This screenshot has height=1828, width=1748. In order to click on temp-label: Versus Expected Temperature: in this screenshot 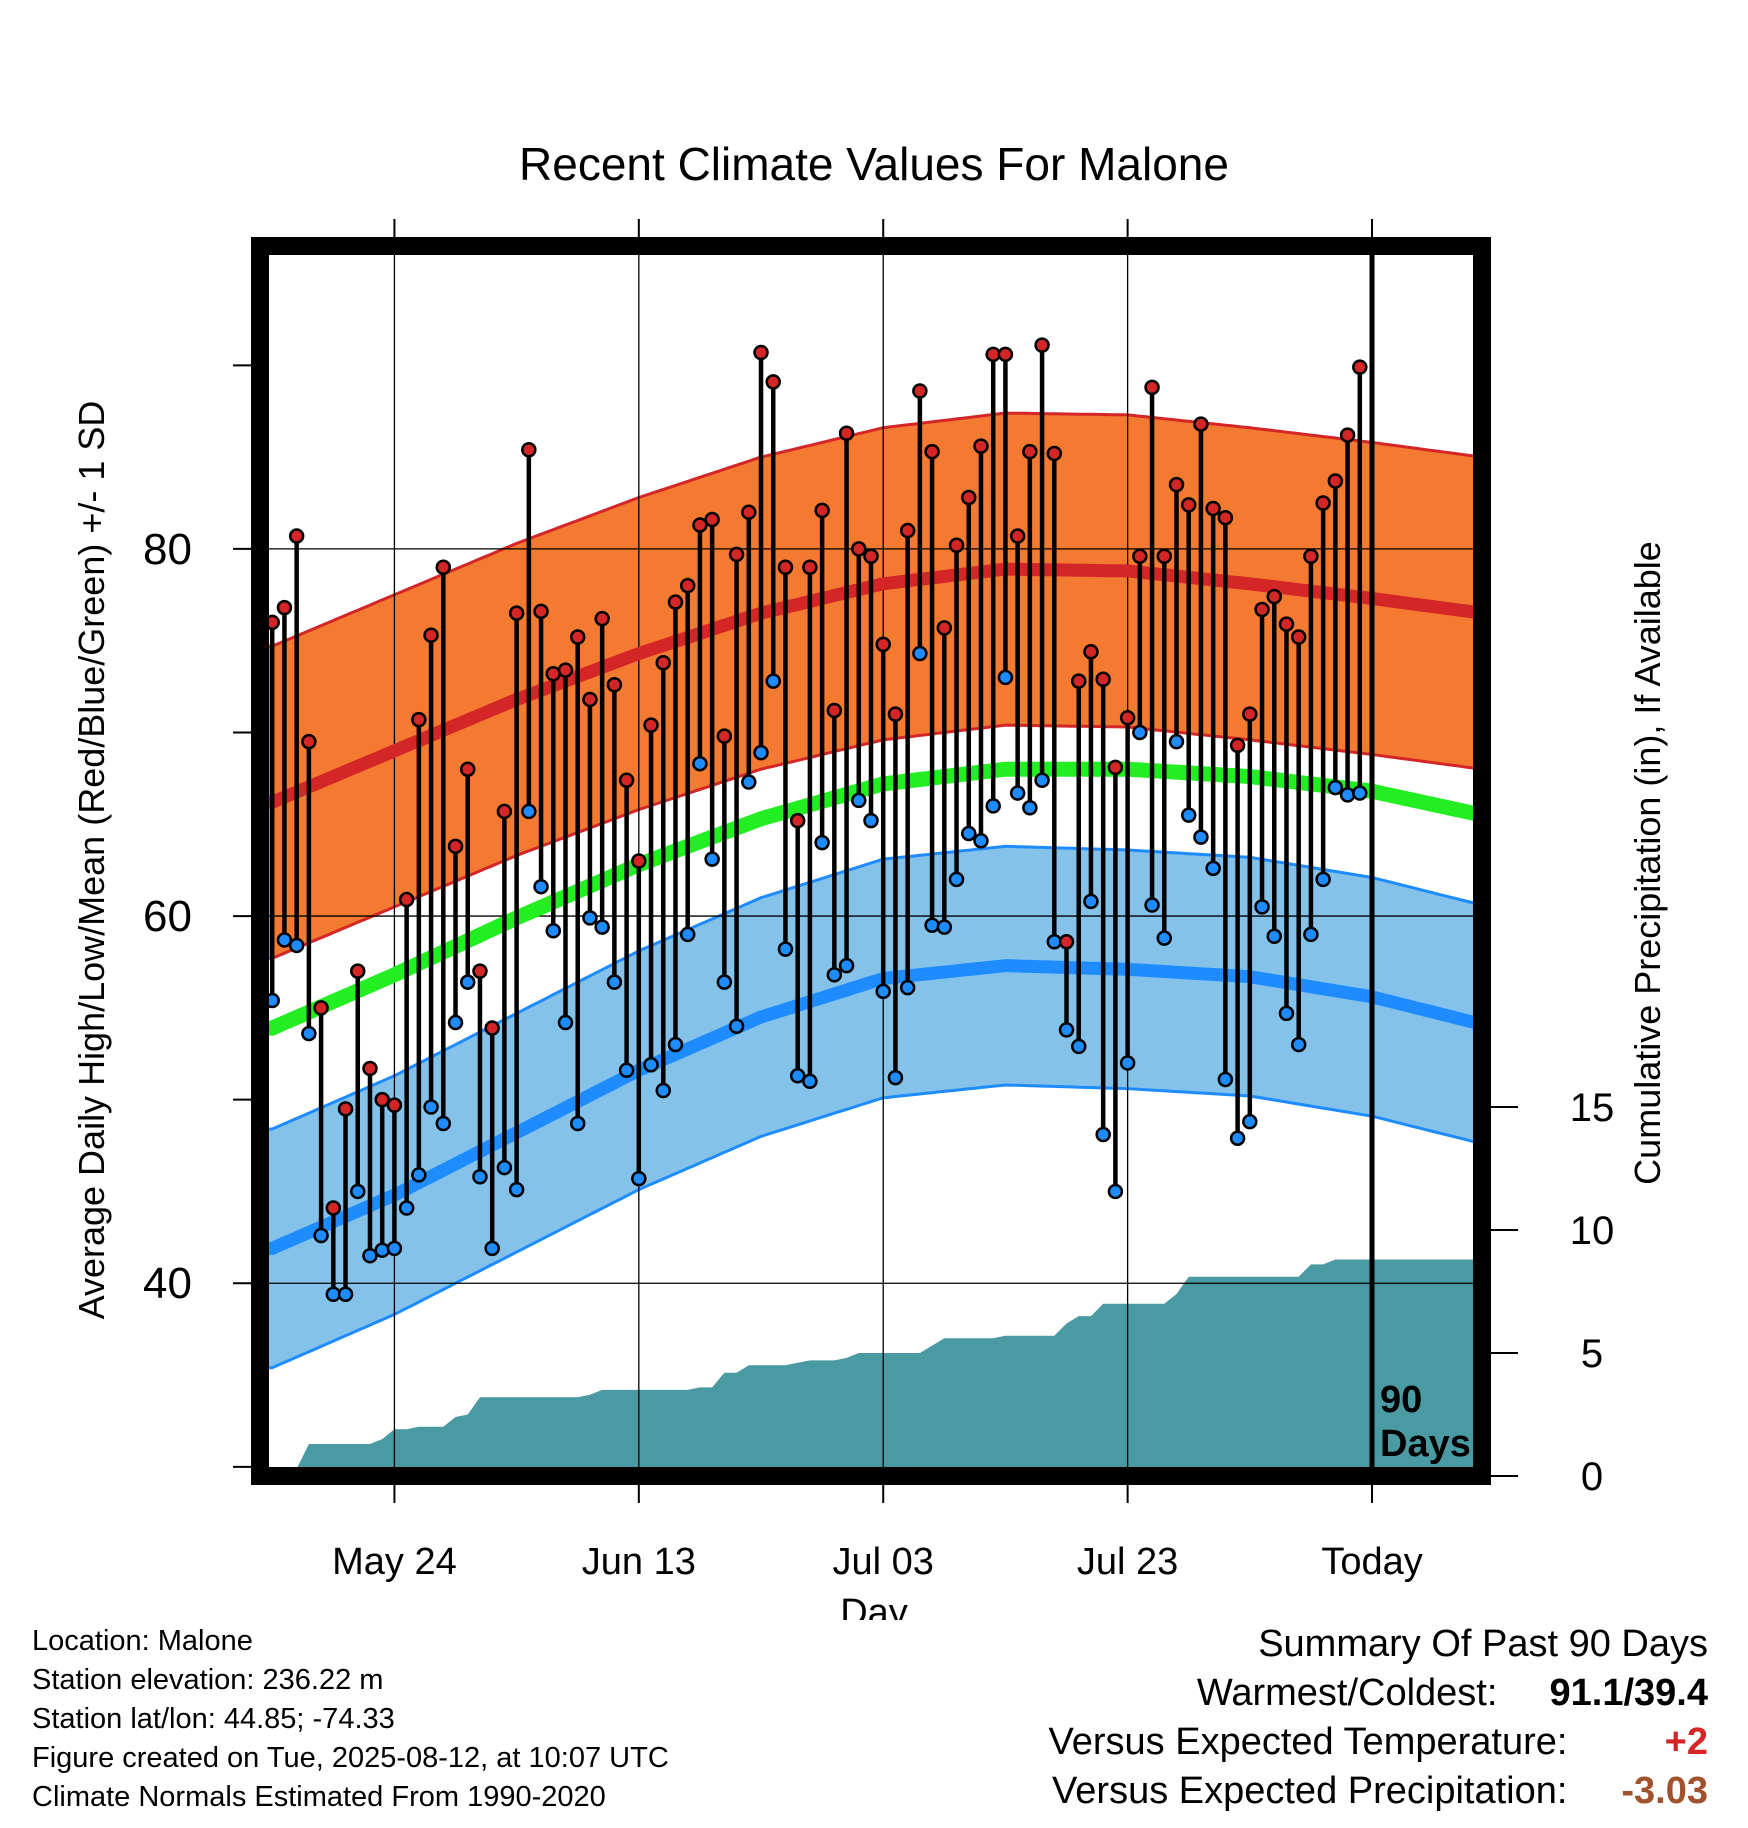, I will do `click(1308, 1742)`.